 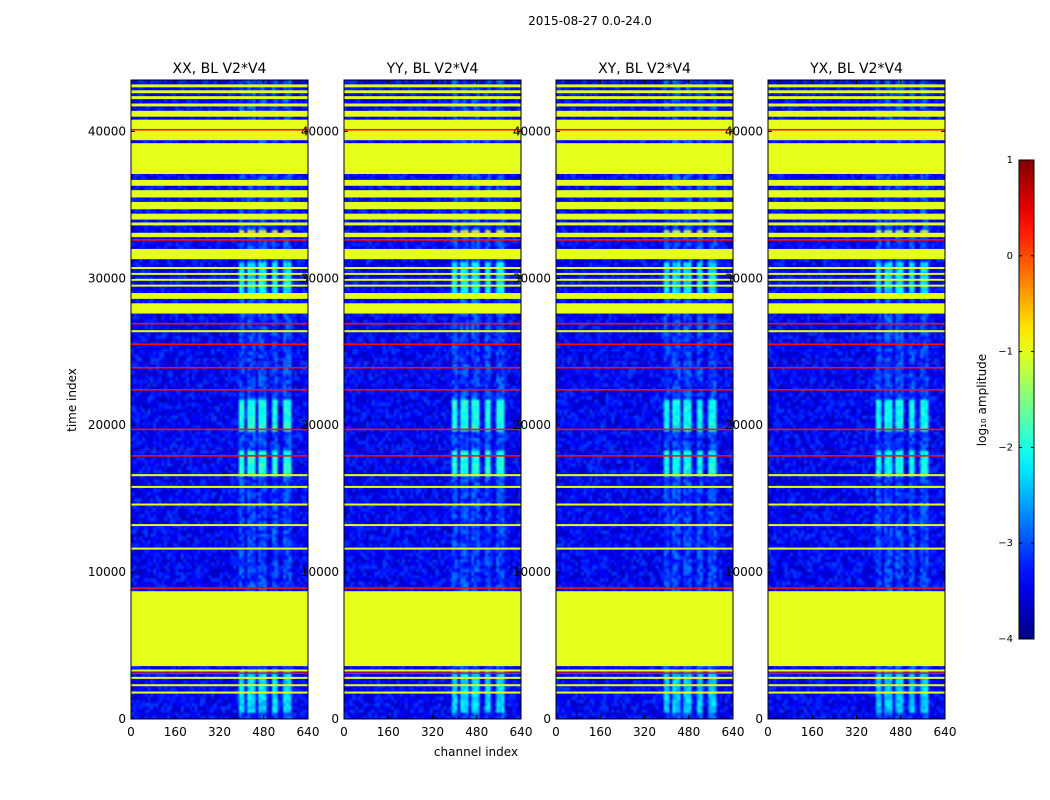 What do you see at coordinates (1010, 160) in the screenshot?
I see `colorbar-tick-label: 1` at bounding box center [1010, 160].